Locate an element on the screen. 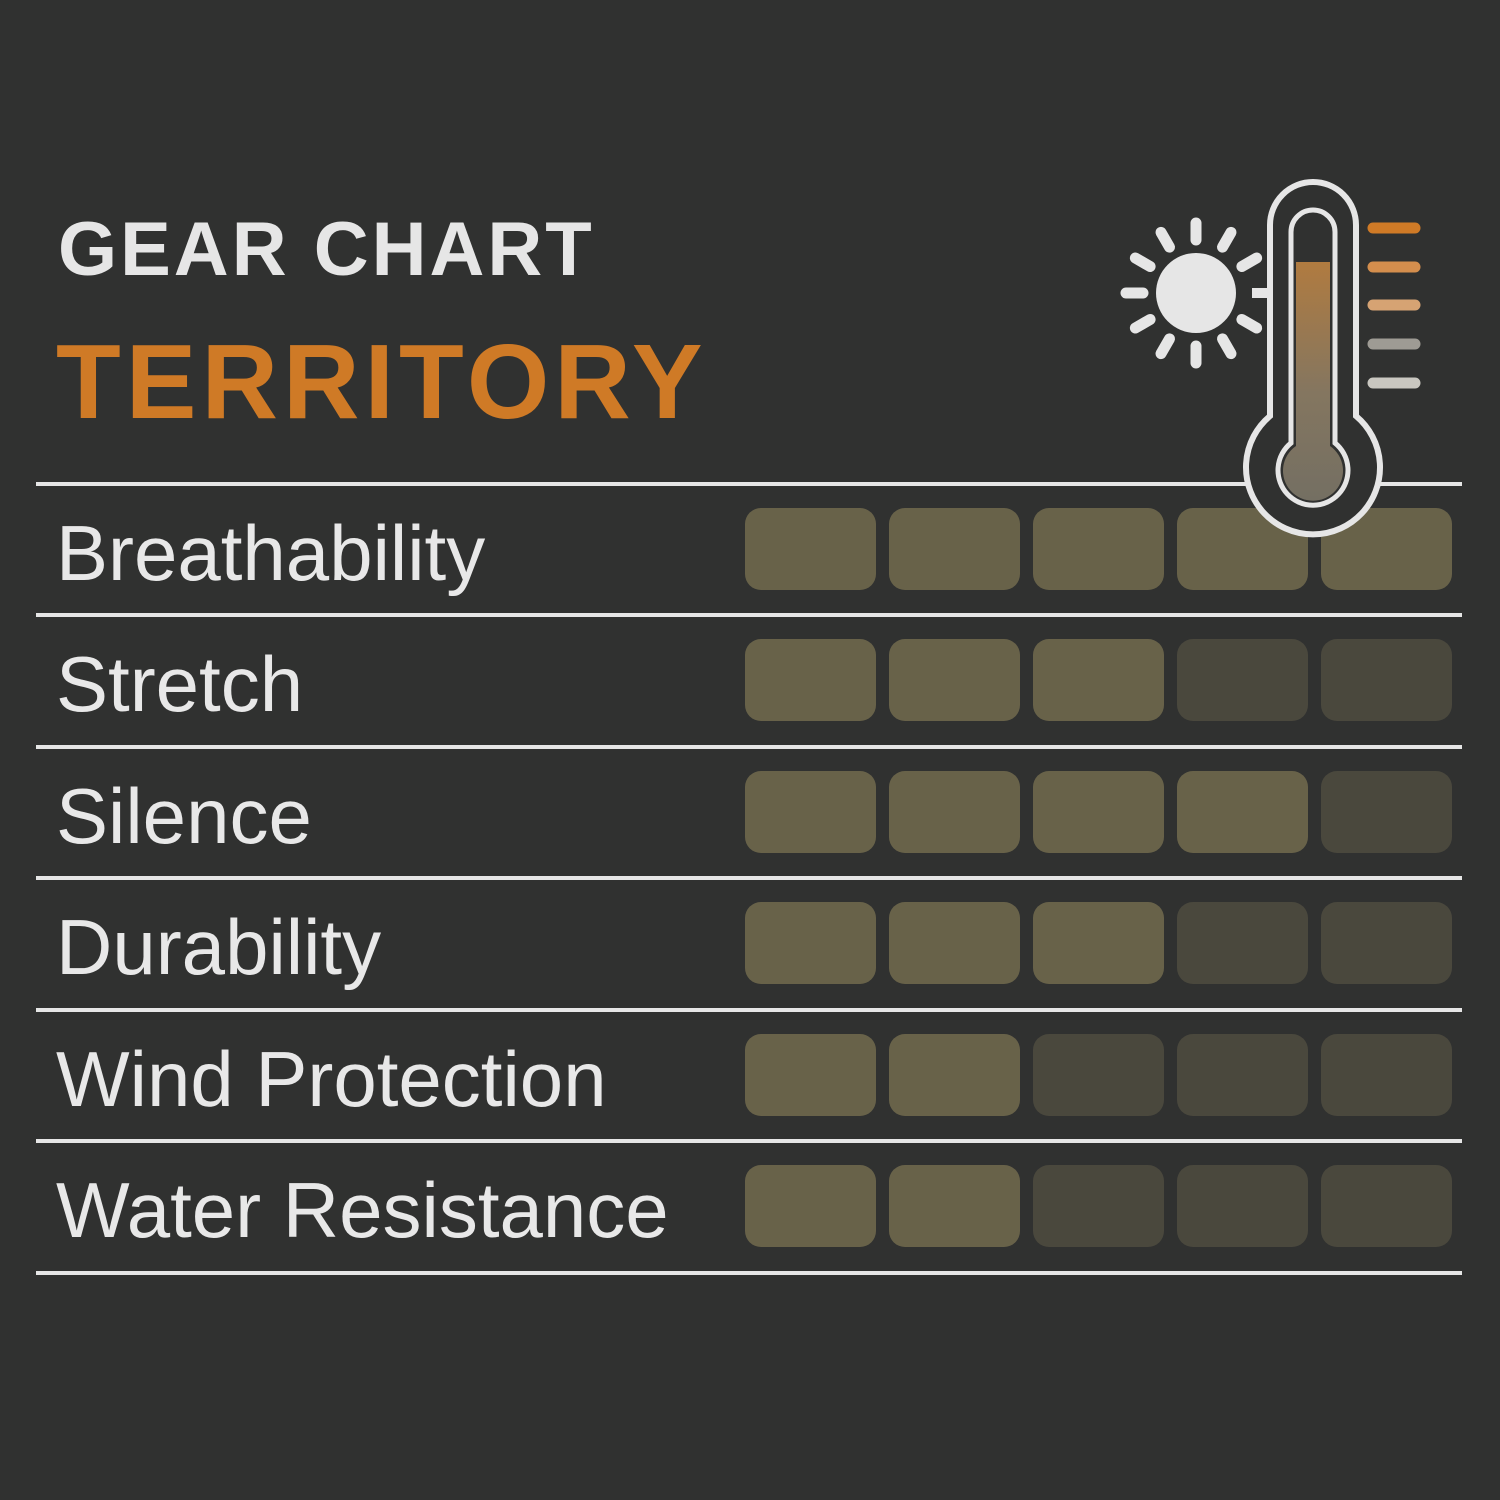 The image size is (1500, 1500). row-label: Water Resistance is located at coordinates (362, 1210).